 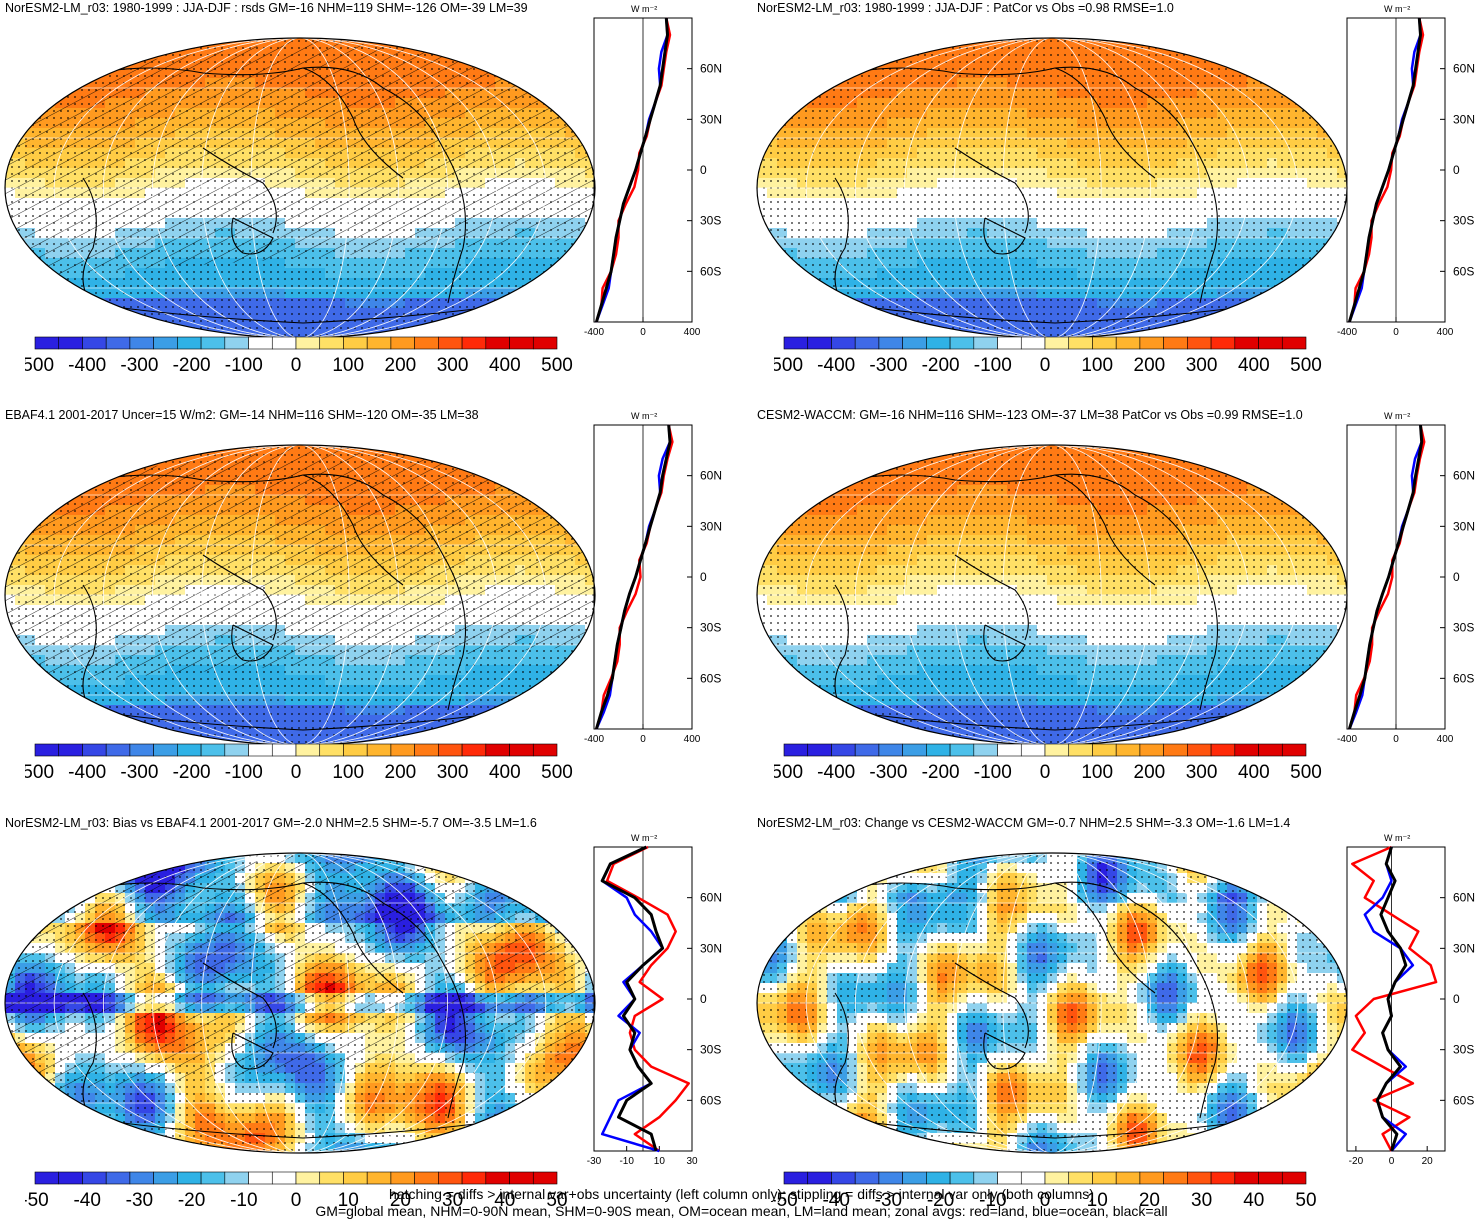 What do you see at coordinates (660, 1161) in the screenshot?
I see `x-tick-label: 10` at bounding box center [660, 1161].